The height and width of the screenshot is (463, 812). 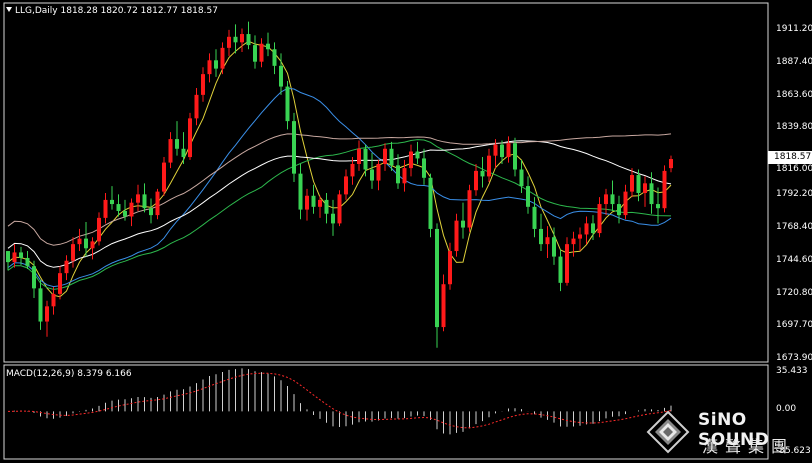 What do you see at coordinates (794, 127) in the screenshot?
I see `price-tick: 1839.80` at bounding box center [794, 127].